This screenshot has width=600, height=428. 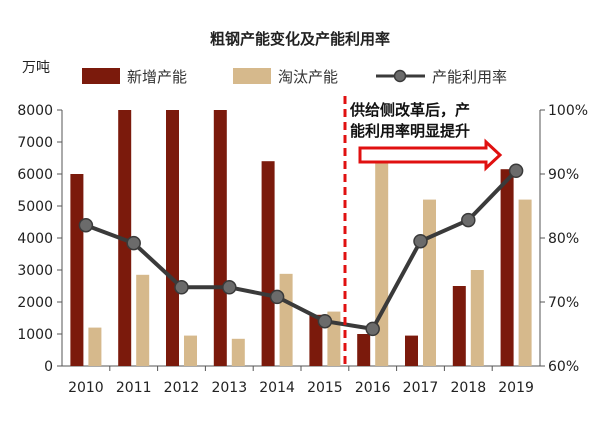 What do you see at coordinates (48, 367) in the screenshot?
I see `left-axis-tick-label: 0` at bounding box center [48, 367].